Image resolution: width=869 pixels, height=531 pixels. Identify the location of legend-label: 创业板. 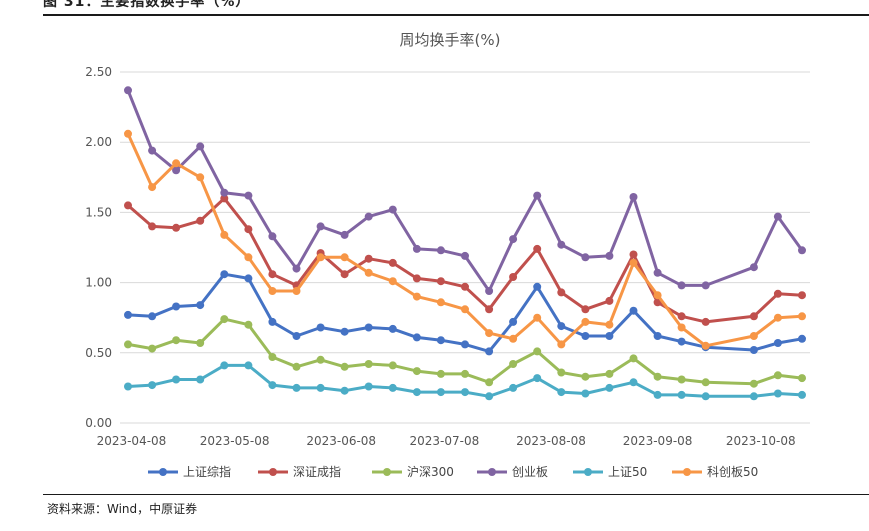
(530, 472).